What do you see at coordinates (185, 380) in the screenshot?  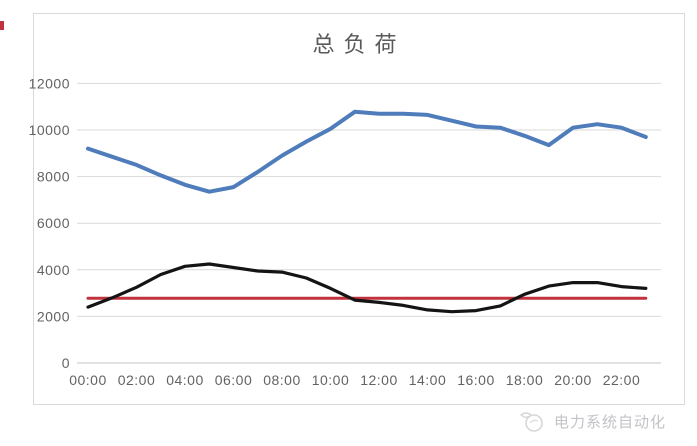 I see `x-tick-label: 04:00` at bounding box center [185, 380].